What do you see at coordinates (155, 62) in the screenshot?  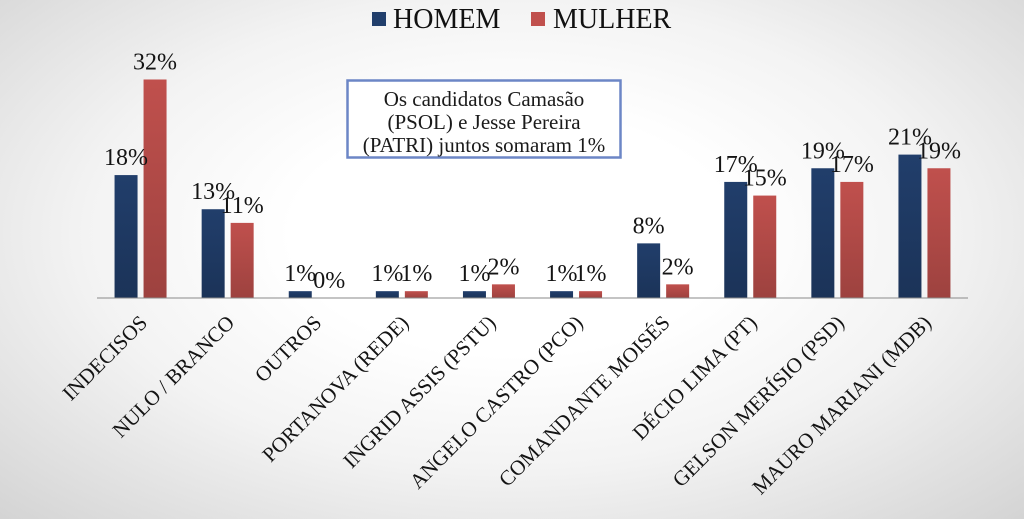 I see `data-label-mulher-0: 32%` at bounding box center [155, 62].